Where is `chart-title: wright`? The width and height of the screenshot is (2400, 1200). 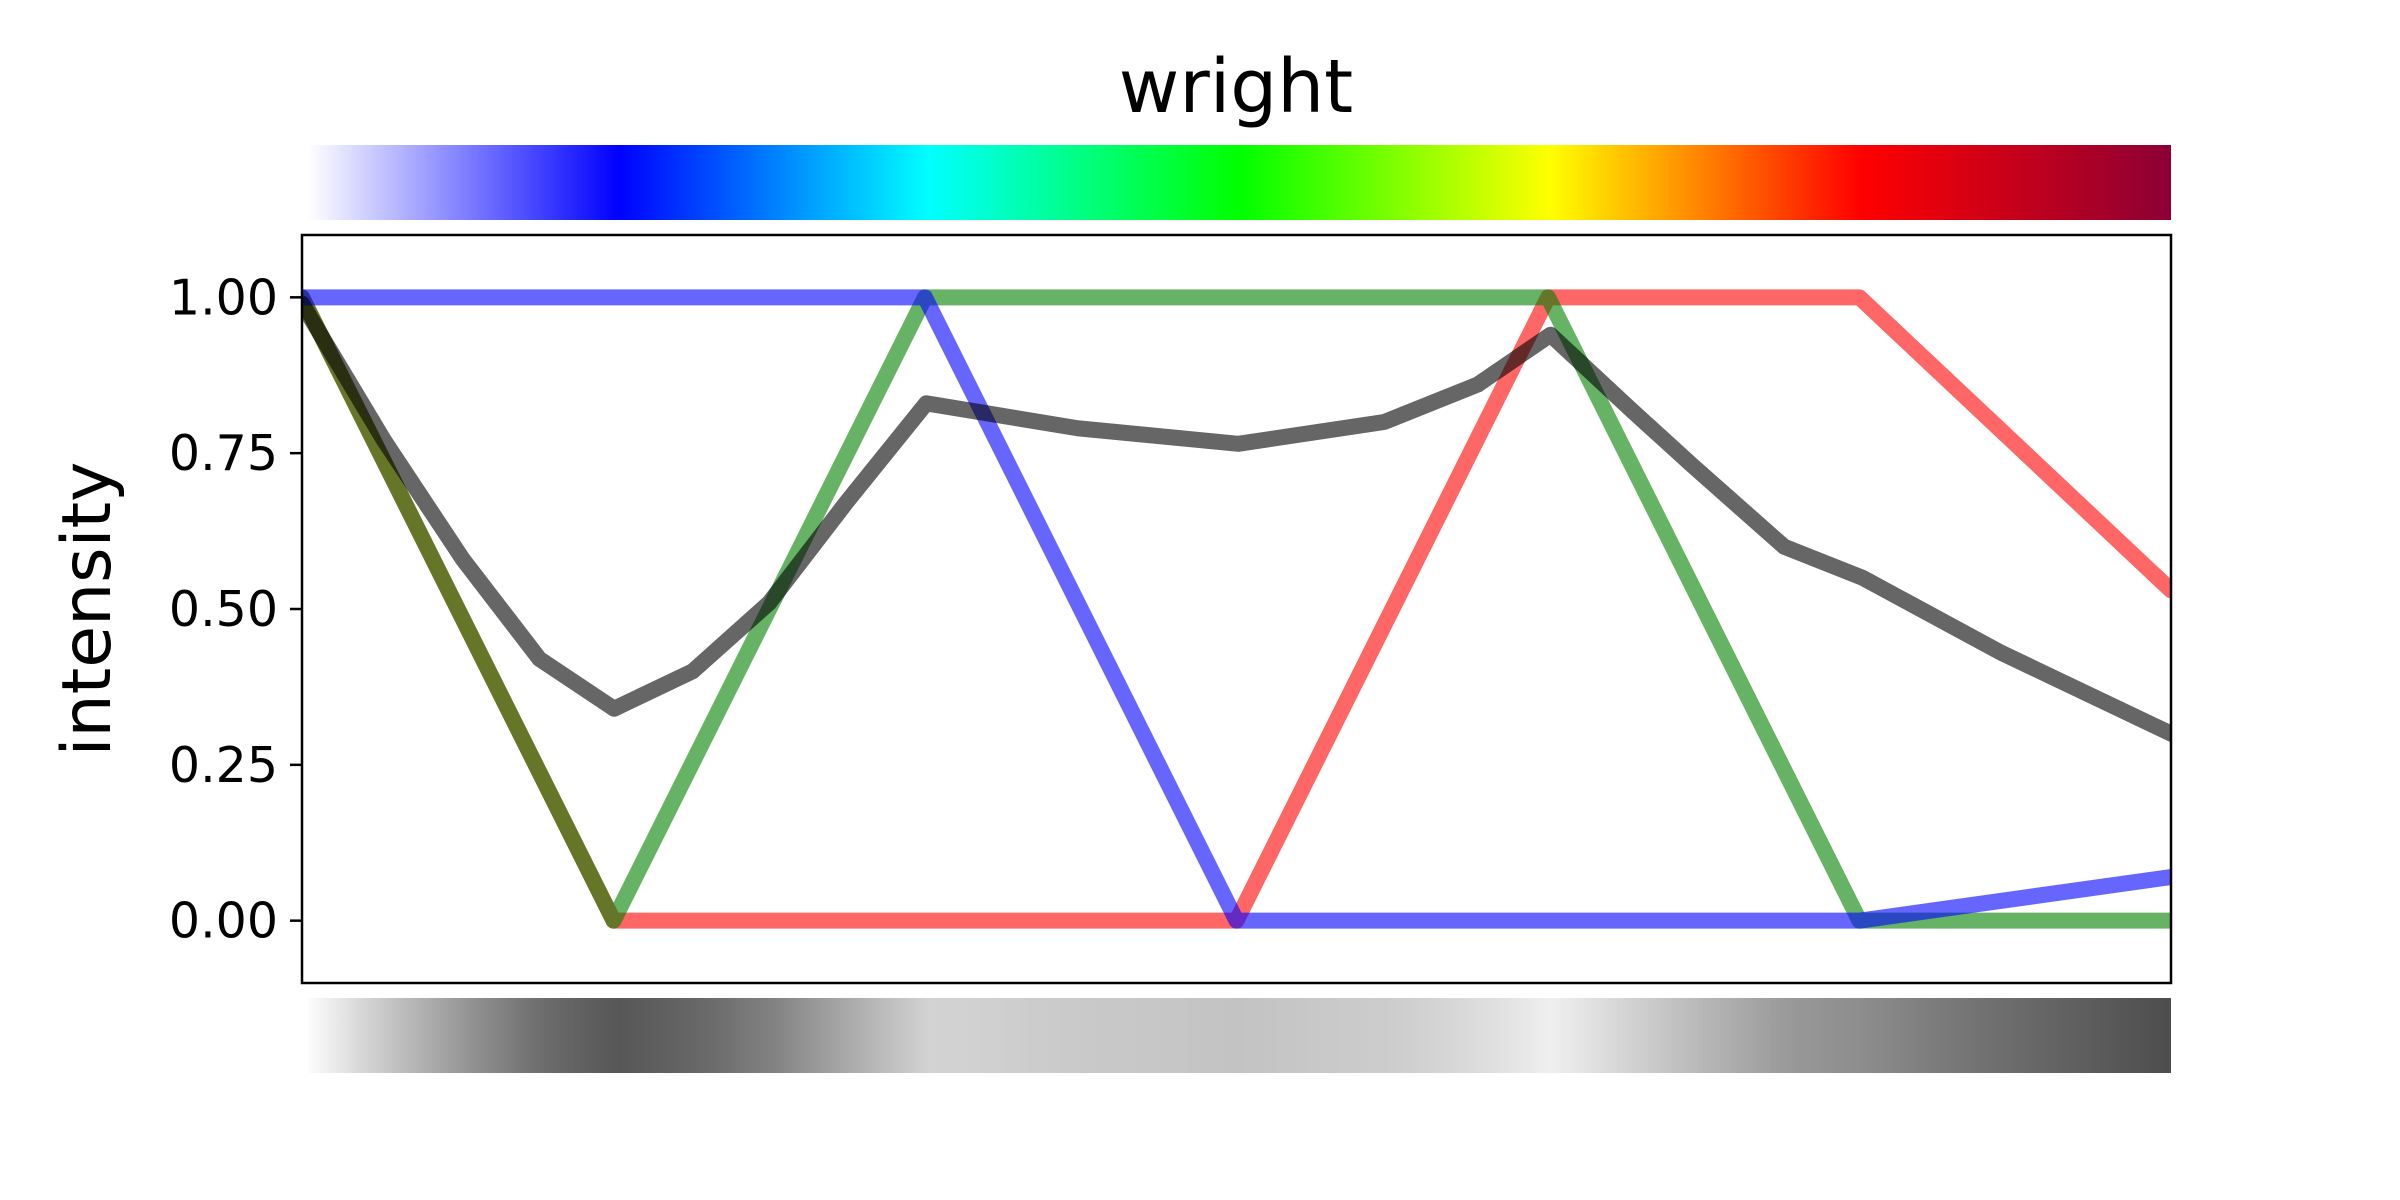
chart-title: wright is located at coordinates (1236, 87).